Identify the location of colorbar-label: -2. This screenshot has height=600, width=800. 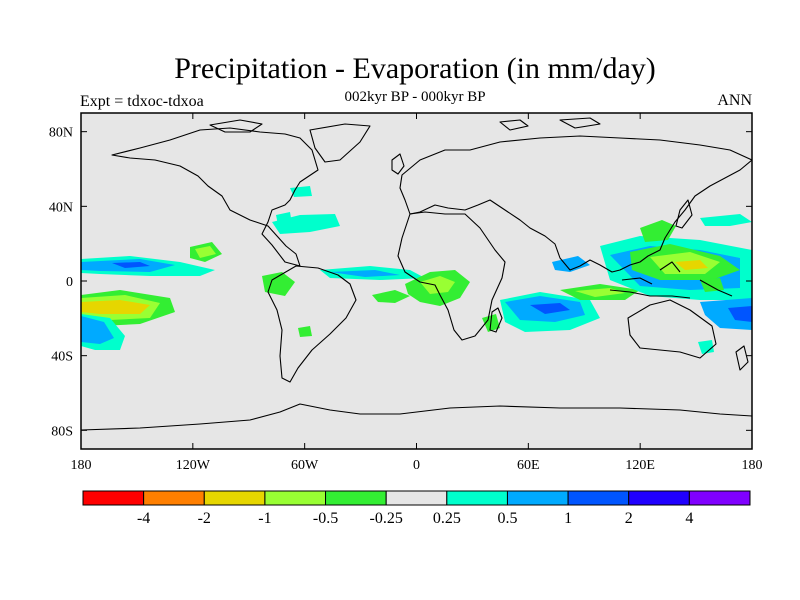
(204, 518).